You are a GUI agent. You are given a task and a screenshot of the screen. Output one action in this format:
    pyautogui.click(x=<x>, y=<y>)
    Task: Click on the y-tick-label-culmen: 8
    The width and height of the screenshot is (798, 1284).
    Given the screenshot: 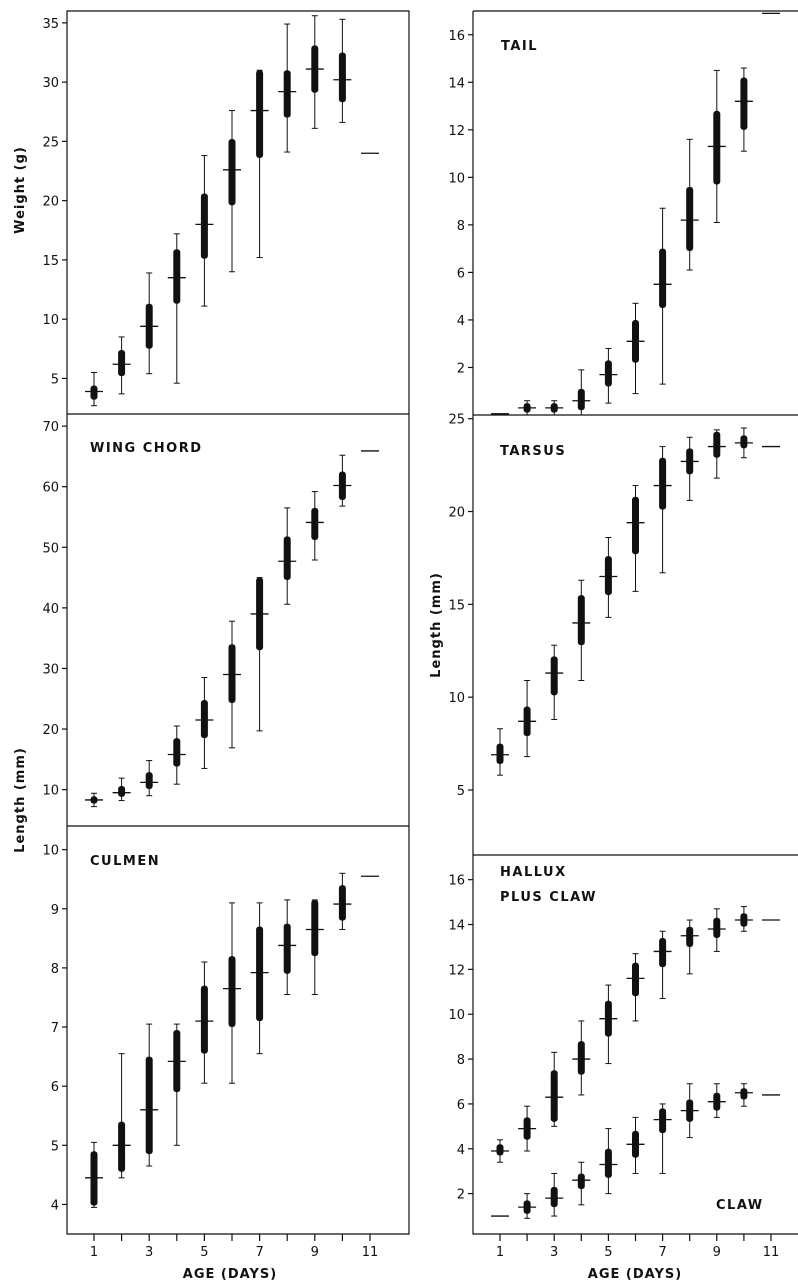 What is the action you would take?
    pyautogui.click(x=55, y=969)
    